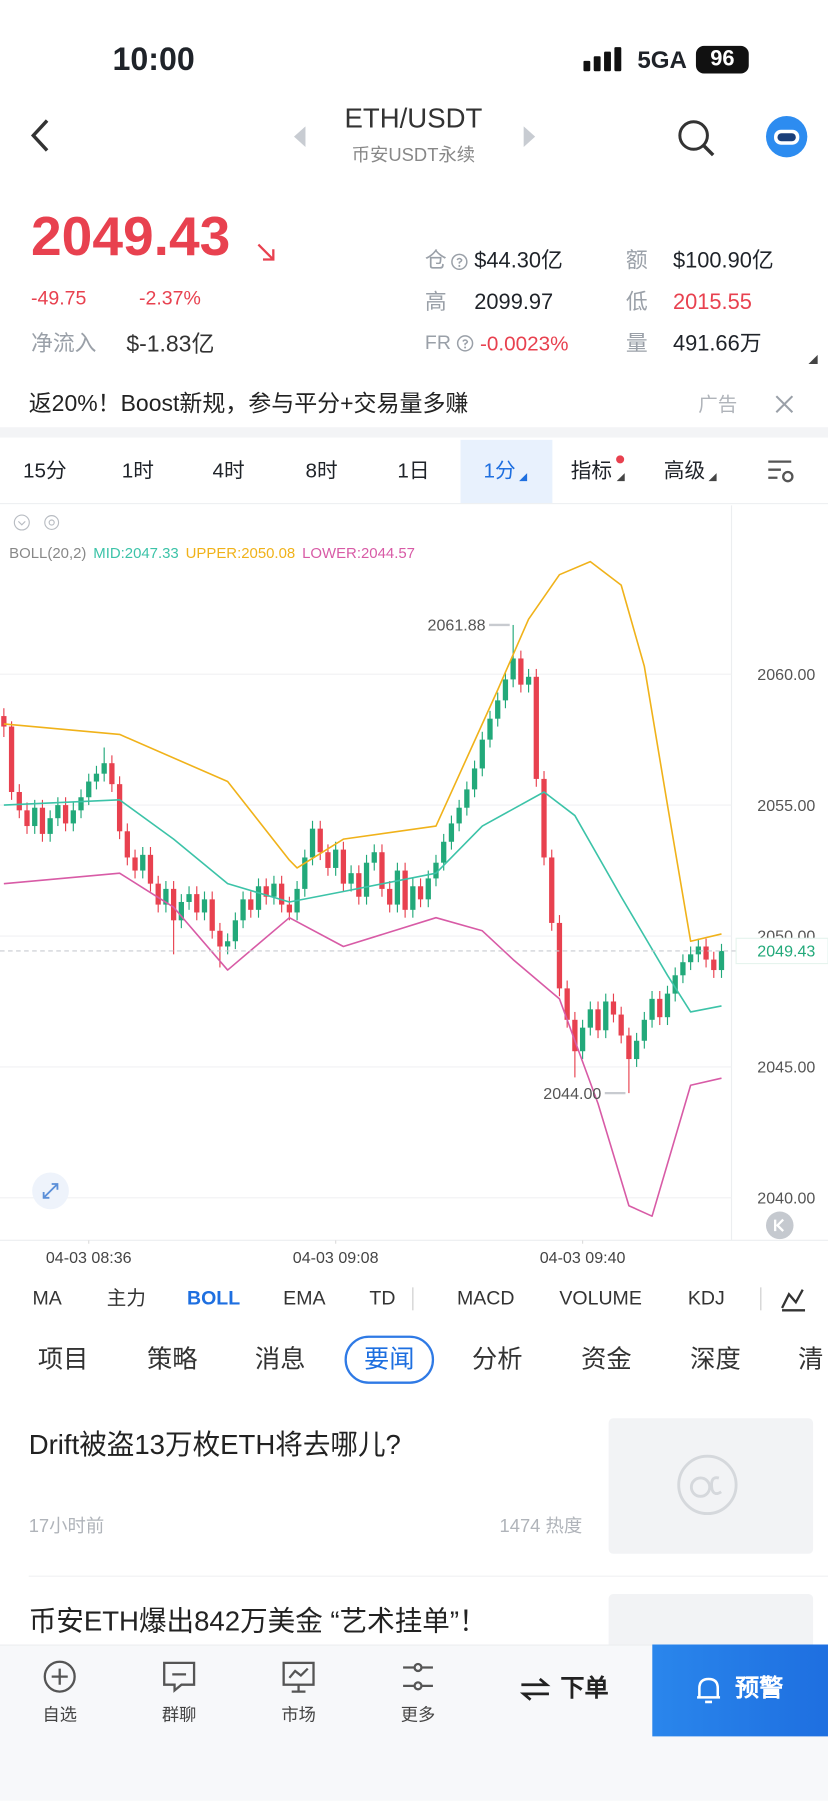 This screenshot has width=828, height=1801. Describe the element at coordinates (63, 1359) in the screenshot. I see `content-tab: 项目` at that location.